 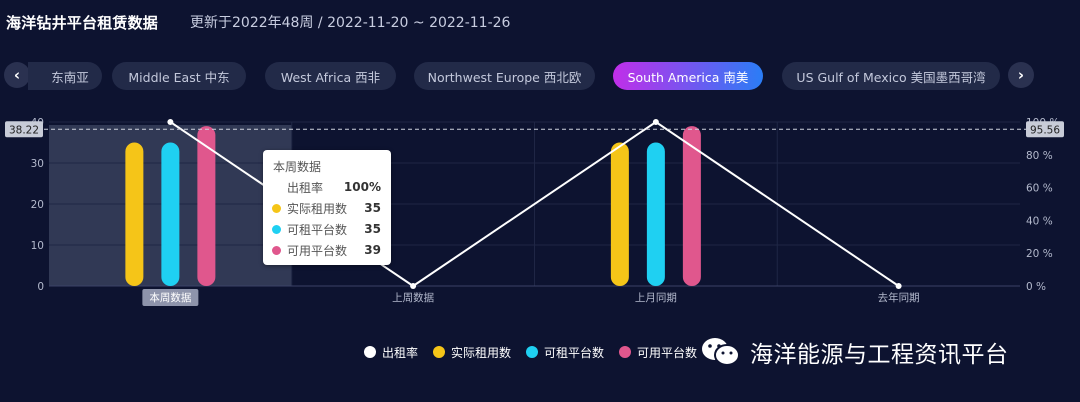 What do you see at coordinates (721, 352) in the screenshot?
I see `wechat-icon` at bounding box center [721, 352].